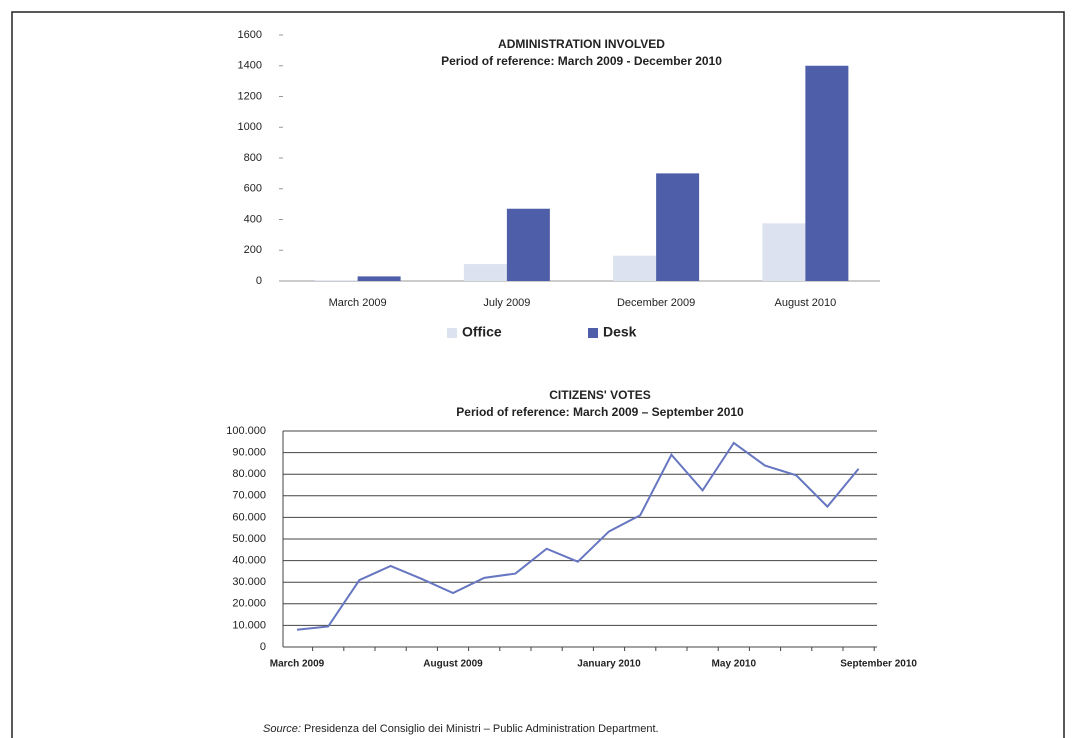 The width and height of the screenshot is (1076, 738). What do you see at coordinates (249, 604) in the screenshot?
I see `y-tick-label: 20.000` at bounding box center [249, 604].